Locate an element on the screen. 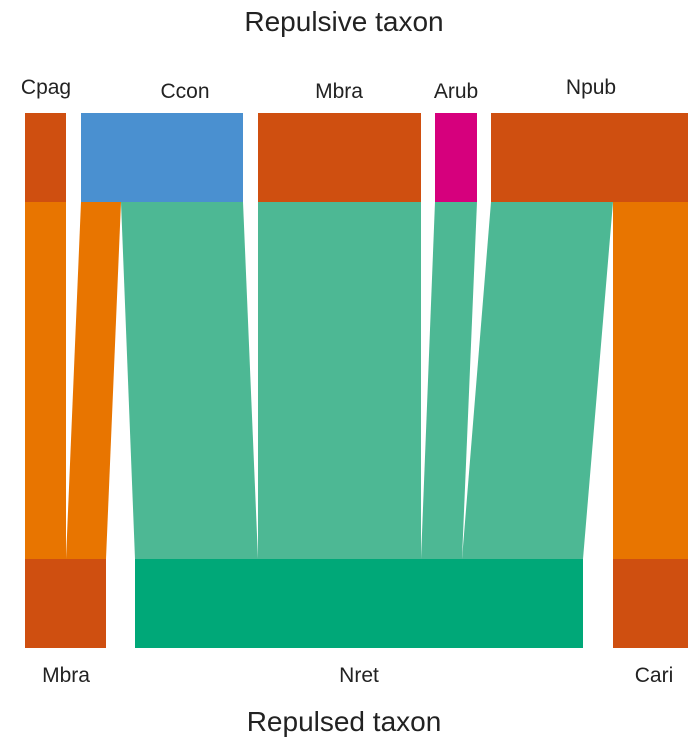  flow-cpag-mbra is located at coordinates (45, 380).